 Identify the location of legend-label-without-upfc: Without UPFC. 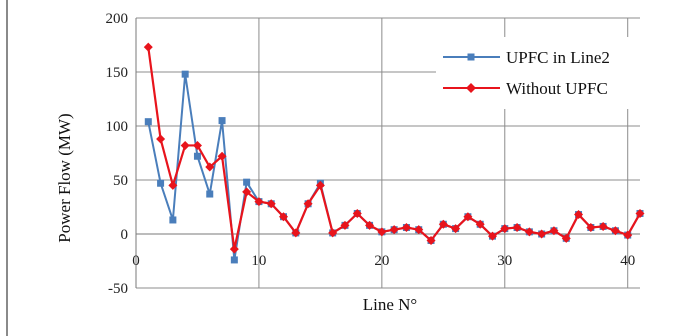
(557, 88).